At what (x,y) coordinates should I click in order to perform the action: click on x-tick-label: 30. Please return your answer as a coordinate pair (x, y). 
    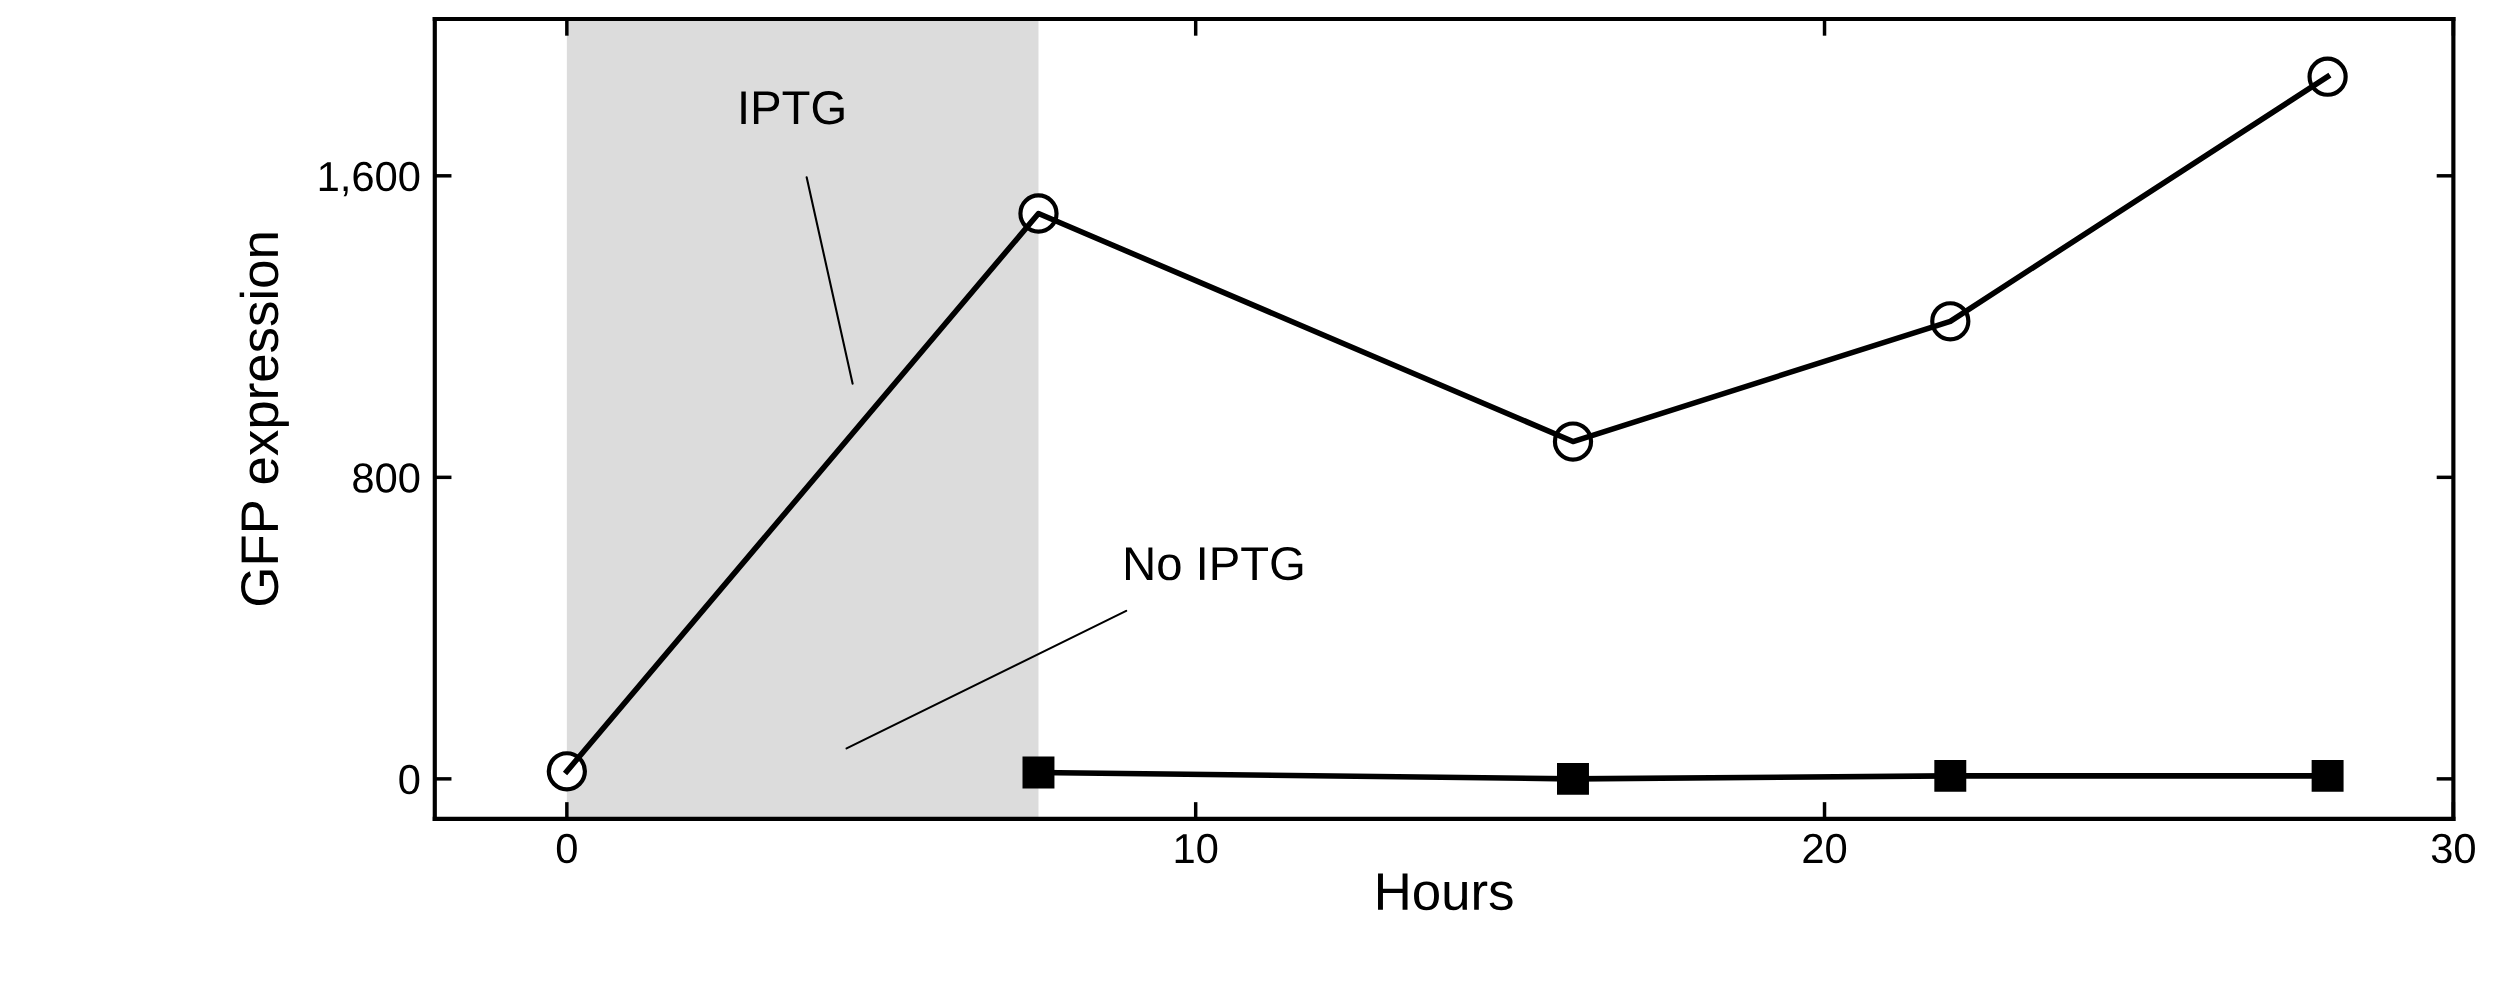
    Looking at the image, I should click on (2453, 848).